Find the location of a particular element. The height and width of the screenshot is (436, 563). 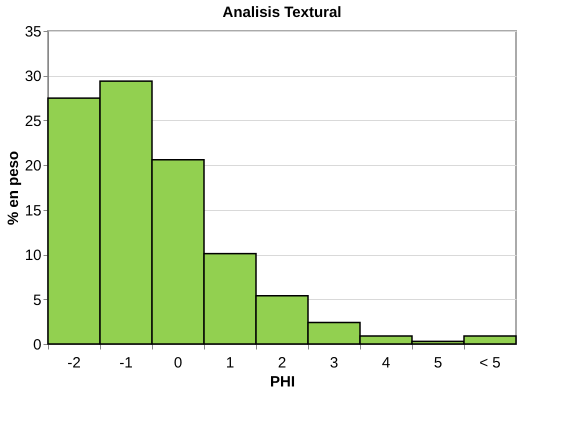

x-tick-label: -1 is located at coordinates (126, 363).